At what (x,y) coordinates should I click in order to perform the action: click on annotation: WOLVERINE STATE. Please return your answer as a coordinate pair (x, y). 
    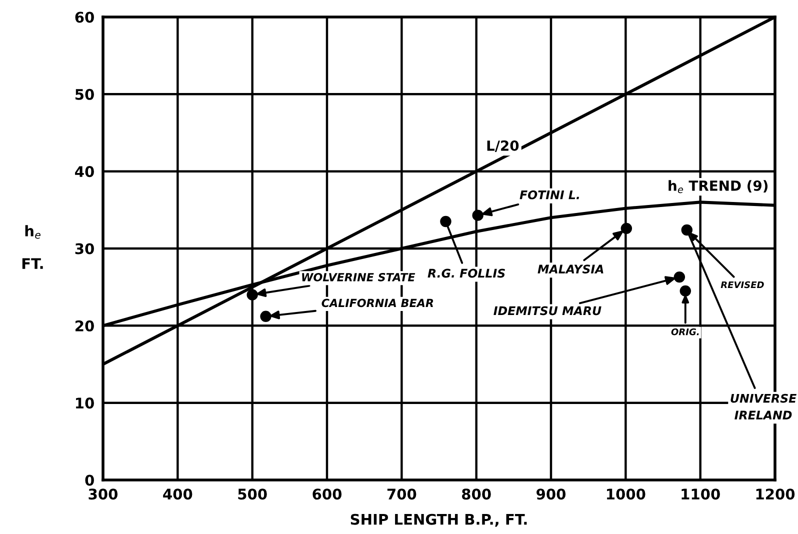
    Looking at the image, I should click on (359, 277).